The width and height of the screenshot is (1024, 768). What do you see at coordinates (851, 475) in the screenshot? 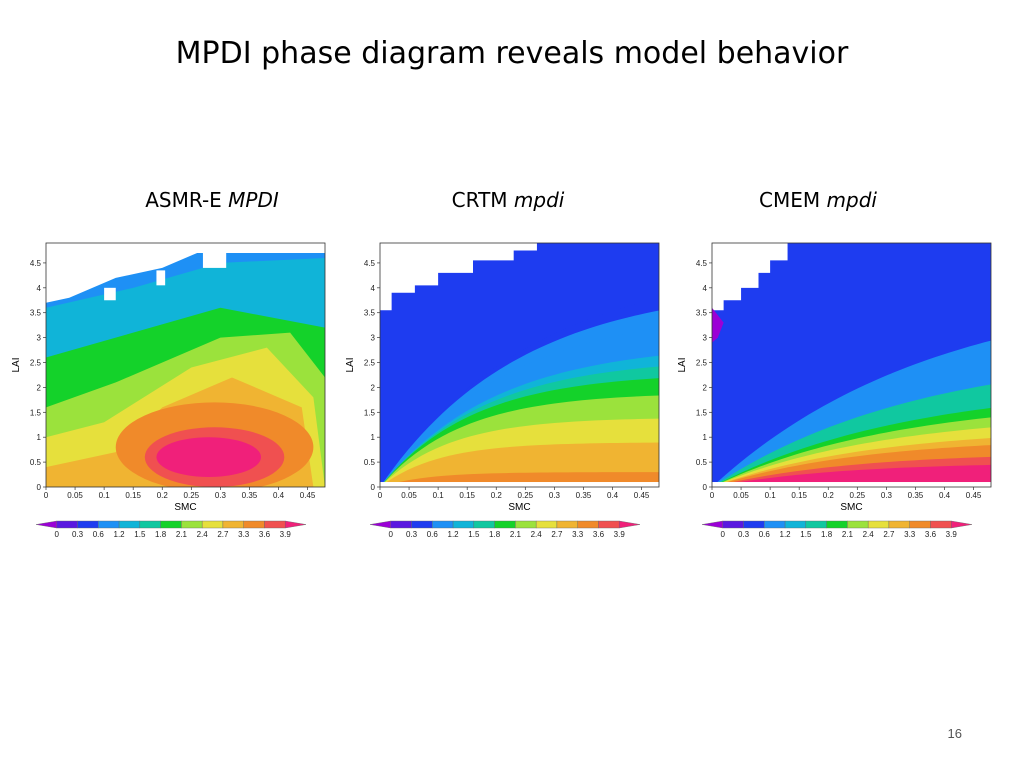
I see `contour-band` at bounding box center [851, 475].